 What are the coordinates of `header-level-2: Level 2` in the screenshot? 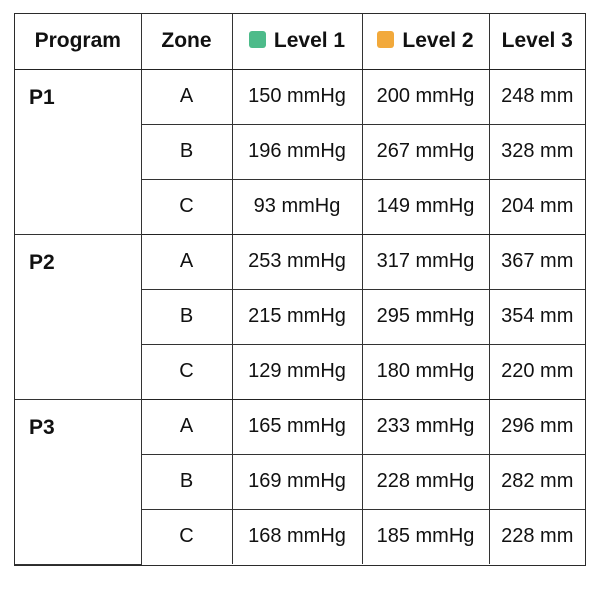 It's located at (425, 42).